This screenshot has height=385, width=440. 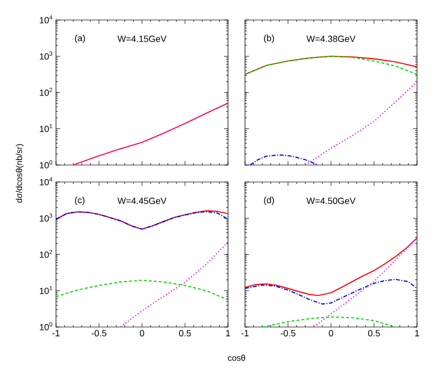 I want to click on annotation: W=4.45GeV, so click(x=142, y=201).